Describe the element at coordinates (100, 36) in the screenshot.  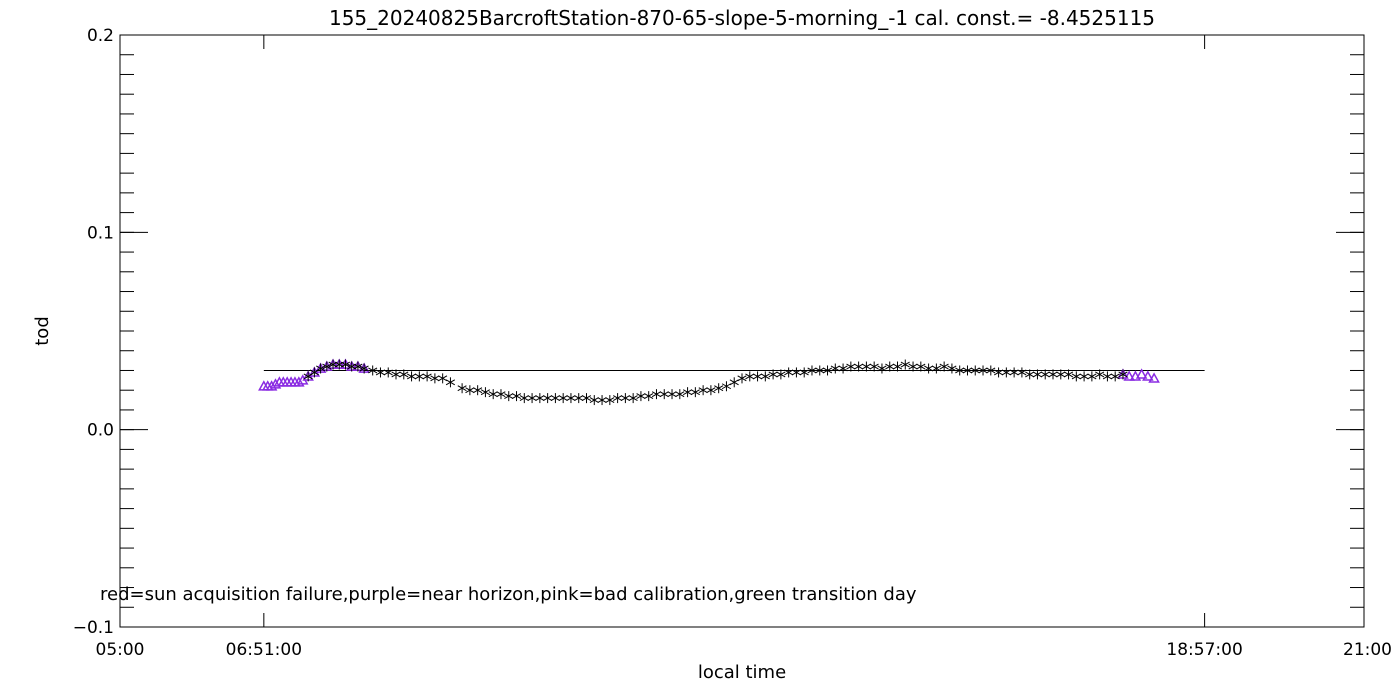
I see `y-tick-label: 0.2` at that location.